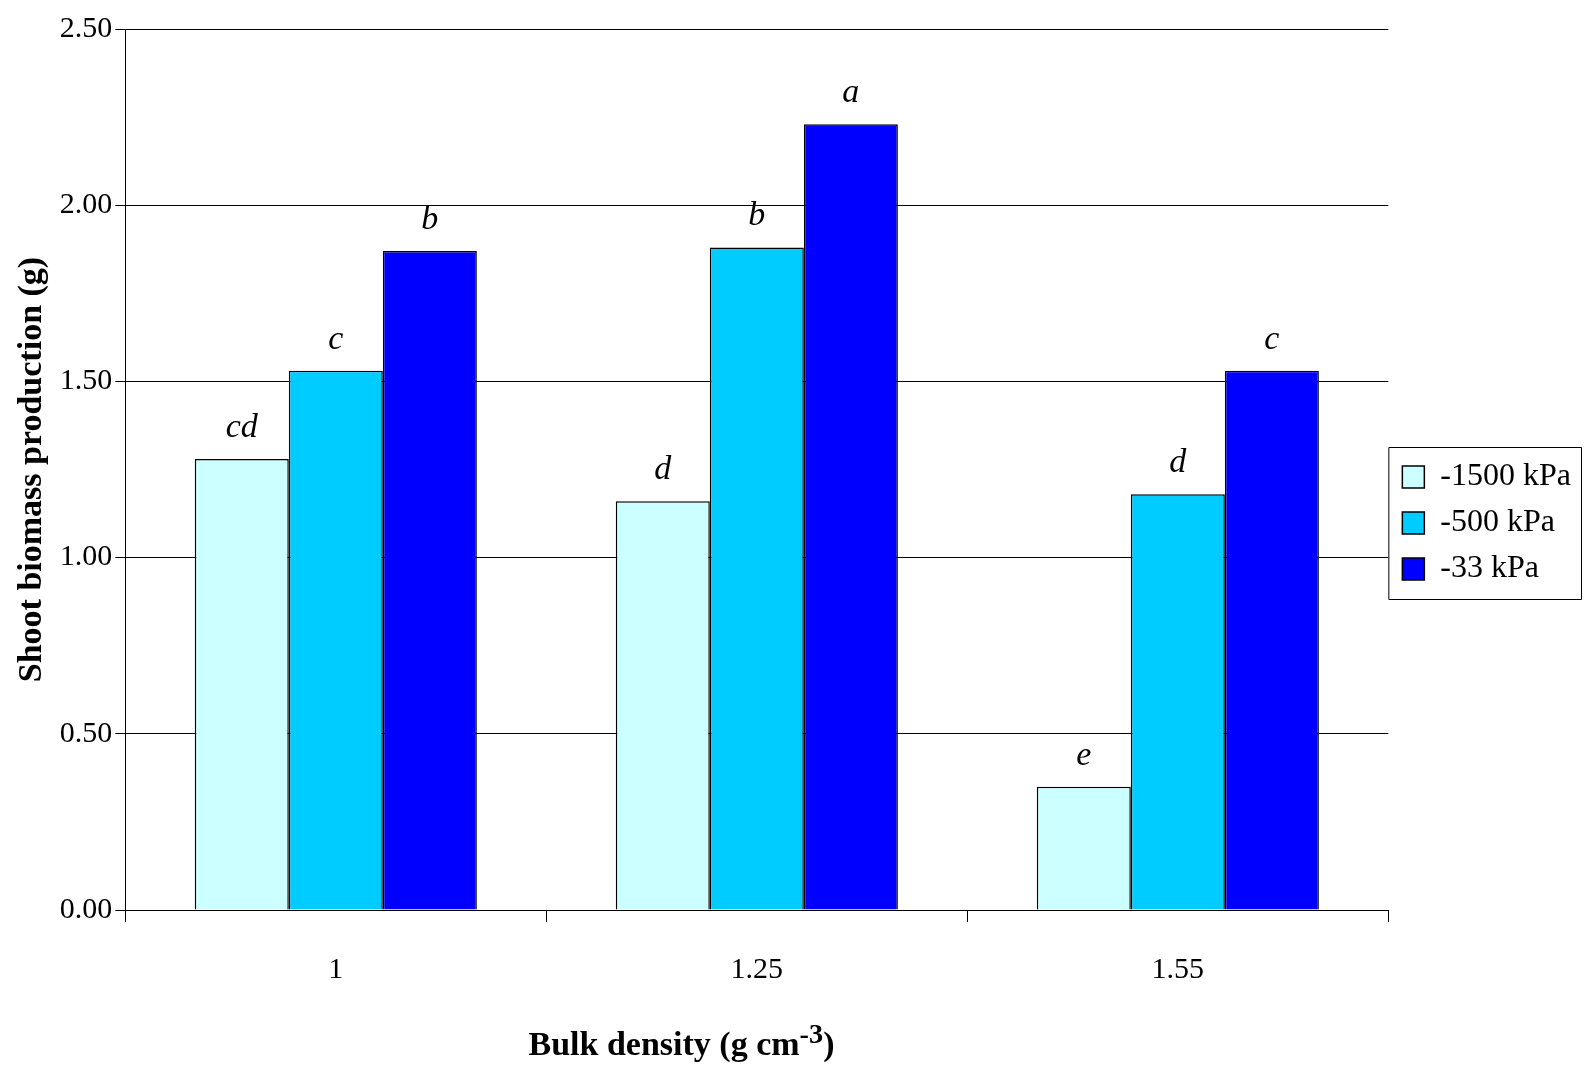  Describe the element at coordinates (336, 967) in the screenshot. I see `x-tick-label: 1` at that location.